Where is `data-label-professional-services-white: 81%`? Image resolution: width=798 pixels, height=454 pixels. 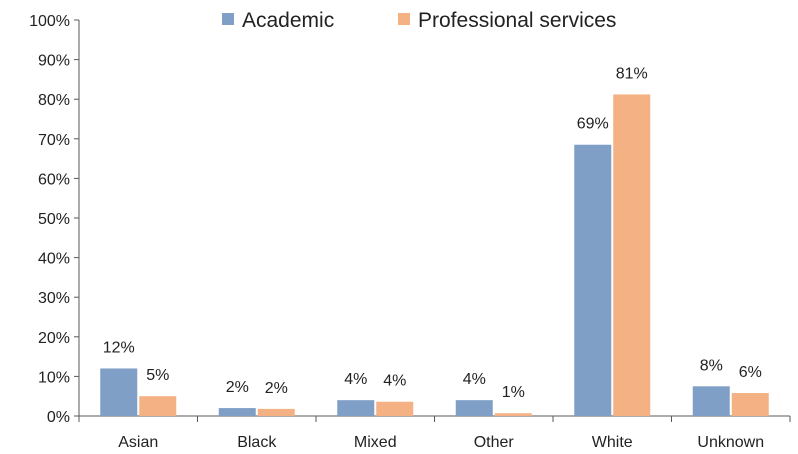
data-label-professional-services-white: 81% is located at coordinates (632, 73).